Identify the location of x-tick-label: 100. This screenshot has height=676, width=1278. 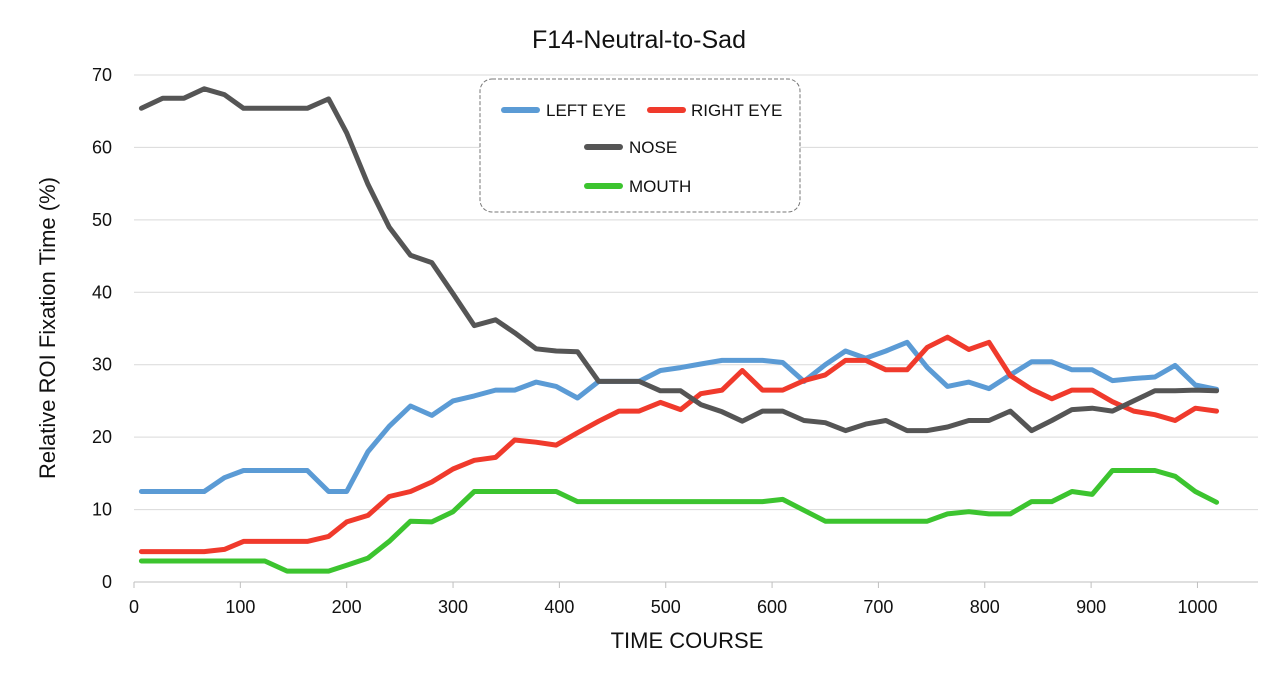
(240, 607).